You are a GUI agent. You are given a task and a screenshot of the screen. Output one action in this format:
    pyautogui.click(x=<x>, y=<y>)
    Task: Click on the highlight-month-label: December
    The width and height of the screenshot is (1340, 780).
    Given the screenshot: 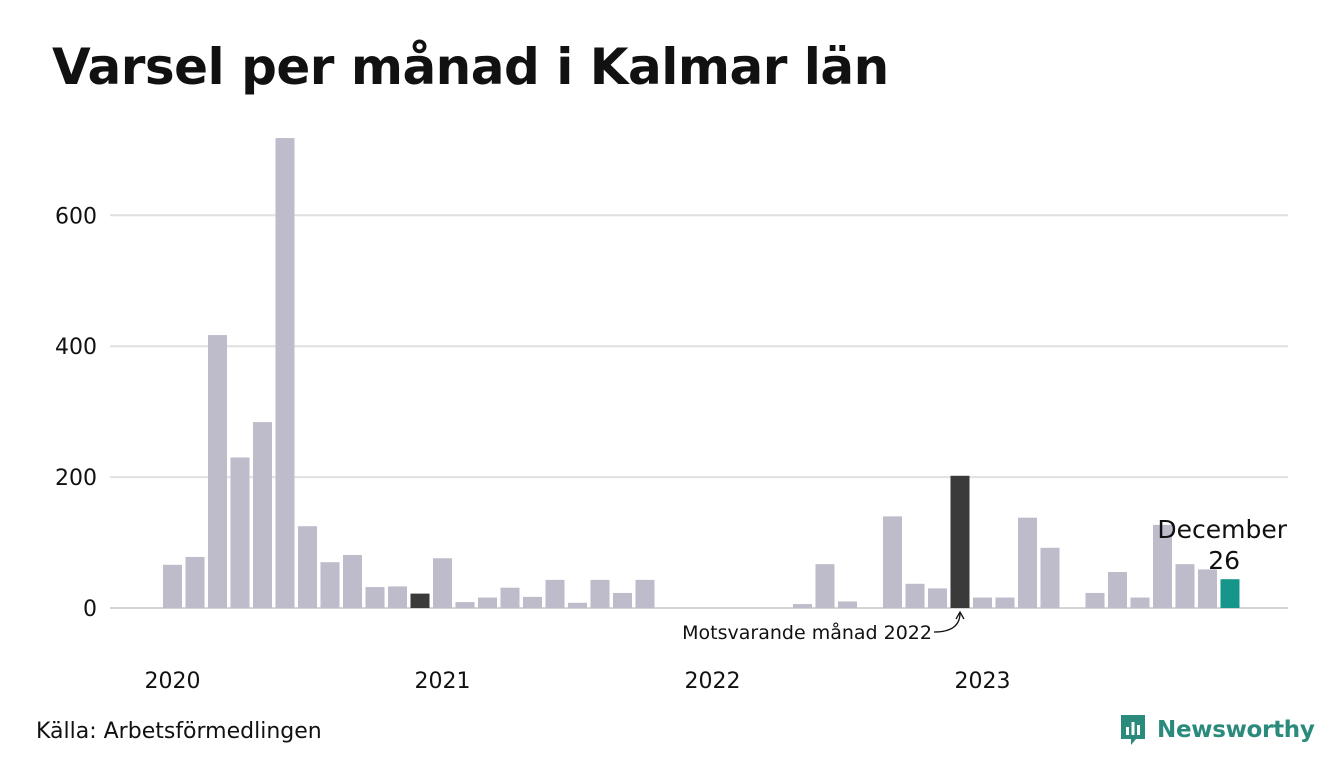 What is the action you would take?
    pyautogui.click(x=1222, y=529)
    